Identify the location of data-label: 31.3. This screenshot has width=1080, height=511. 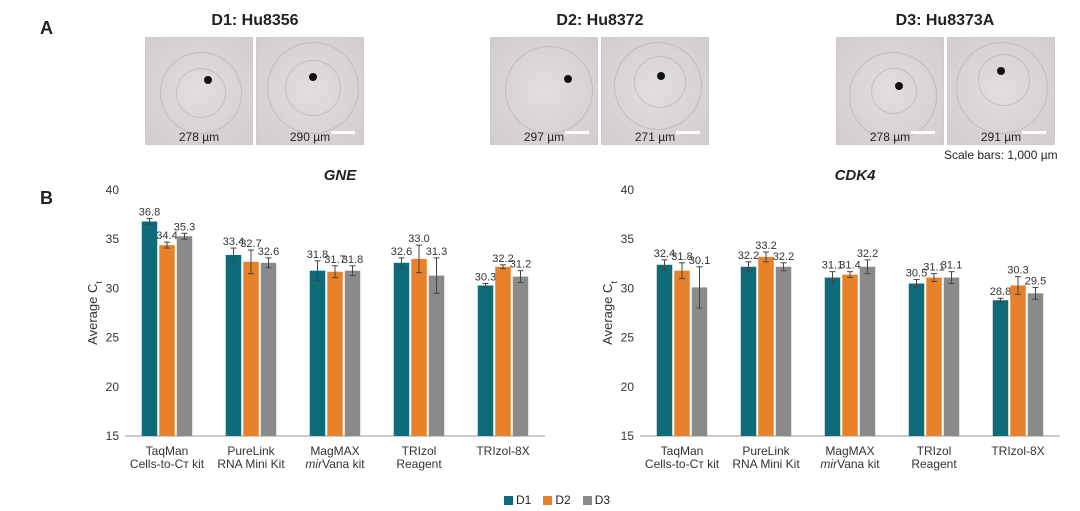
(436, 252).